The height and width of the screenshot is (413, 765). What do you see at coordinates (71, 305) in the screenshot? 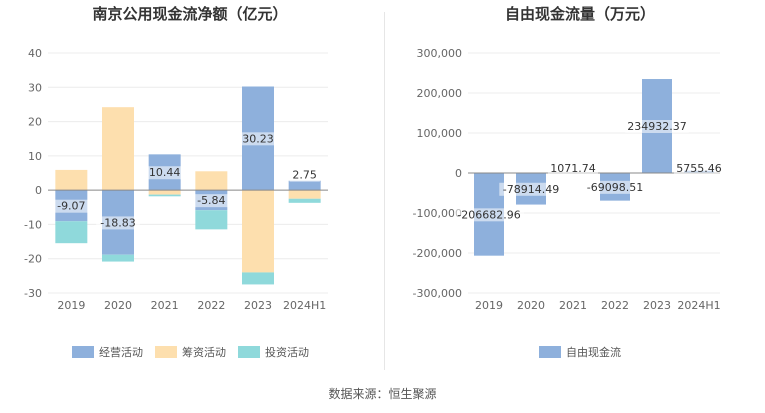
I see `left-x-tick-label: 2019` at bounding box center [71, 305].